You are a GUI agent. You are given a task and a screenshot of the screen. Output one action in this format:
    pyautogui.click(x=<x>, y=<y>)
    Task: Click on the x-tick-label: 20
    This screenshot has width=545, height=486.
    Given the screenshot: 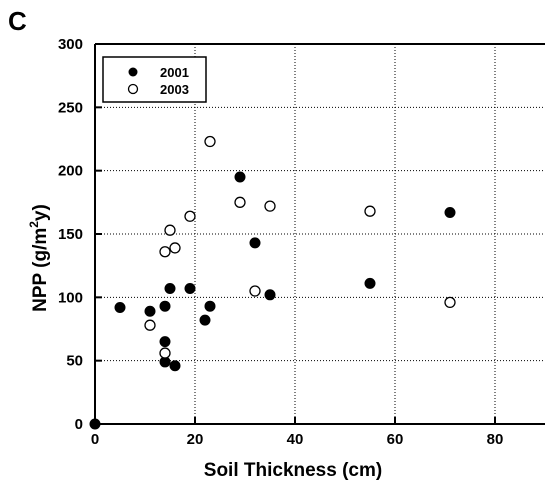 What is the action you would take?
    pyautogui.click(x=195, y=439)
    